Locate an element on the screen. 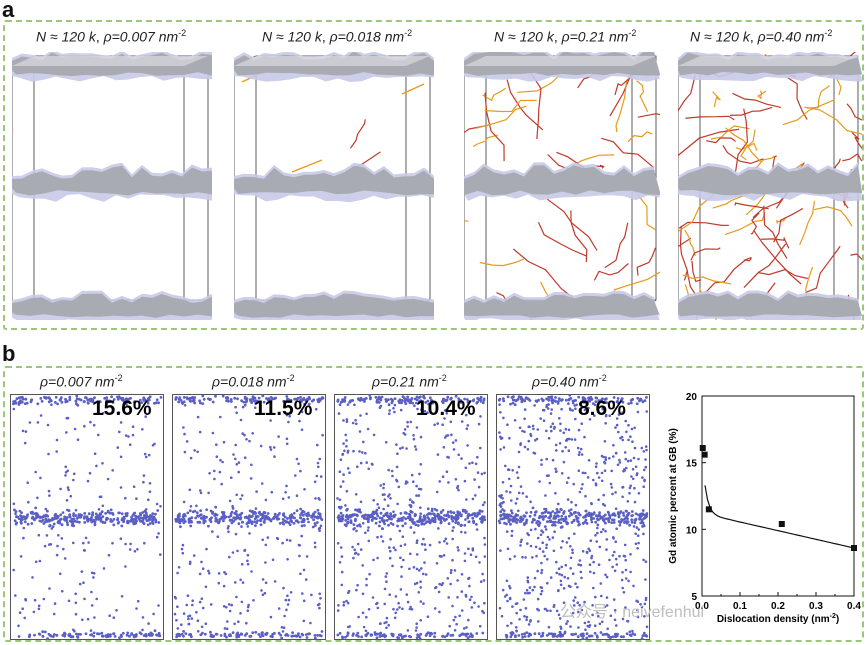  panel-b-caption-1: ρ=0.007 nm-2 is located at coordinates (81, 381).